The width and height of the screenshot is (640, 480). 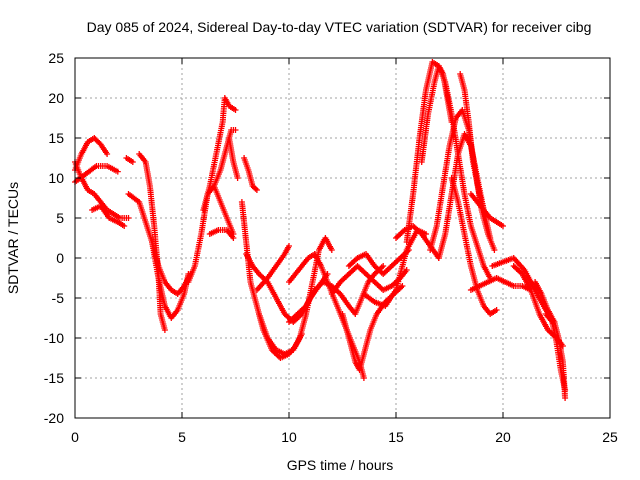 What do you see at coordinates (56, 98) in the screenshot?
I see `y-tick-label: 20` at bounding box center [56, 98].